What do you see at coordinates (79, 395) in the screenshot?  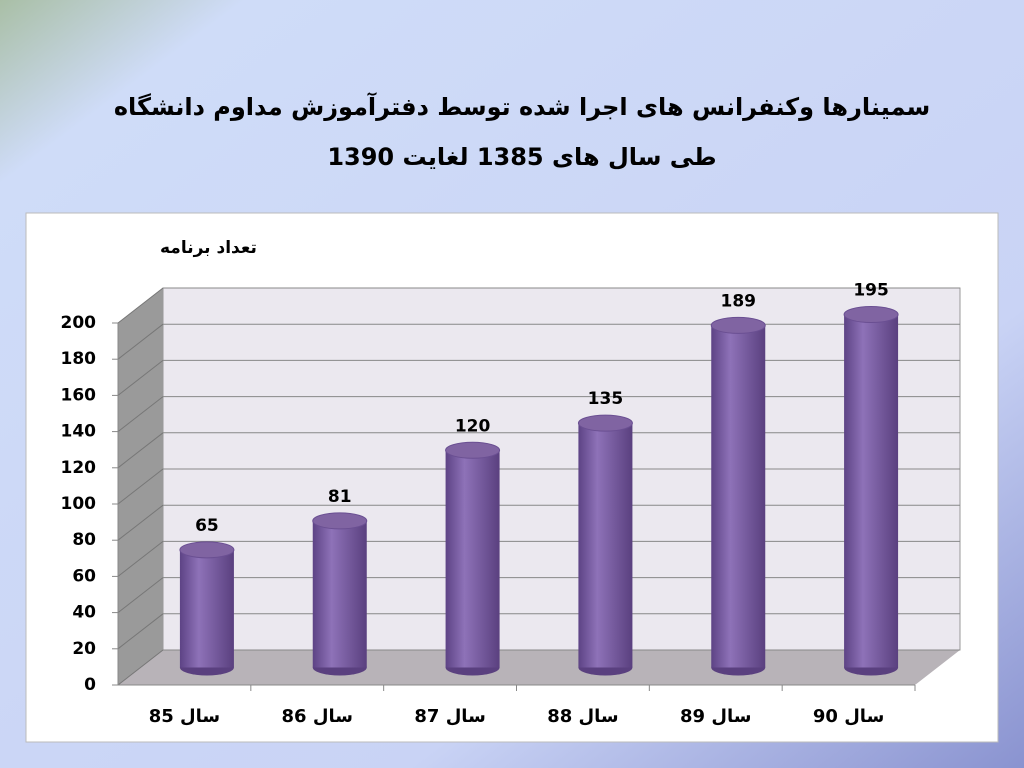 I see `y-tick-label: 160` at bounding box center [79, 395].